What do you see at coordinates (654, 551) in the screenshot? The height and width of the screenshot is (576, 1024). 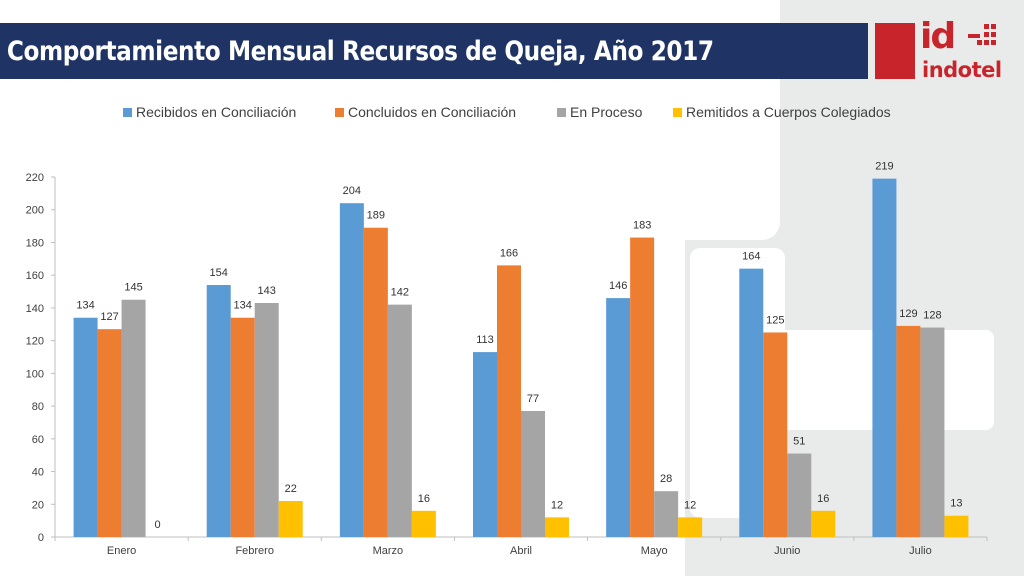 I see `x-tick-label: Mayo` at bounding box center [654, 551].